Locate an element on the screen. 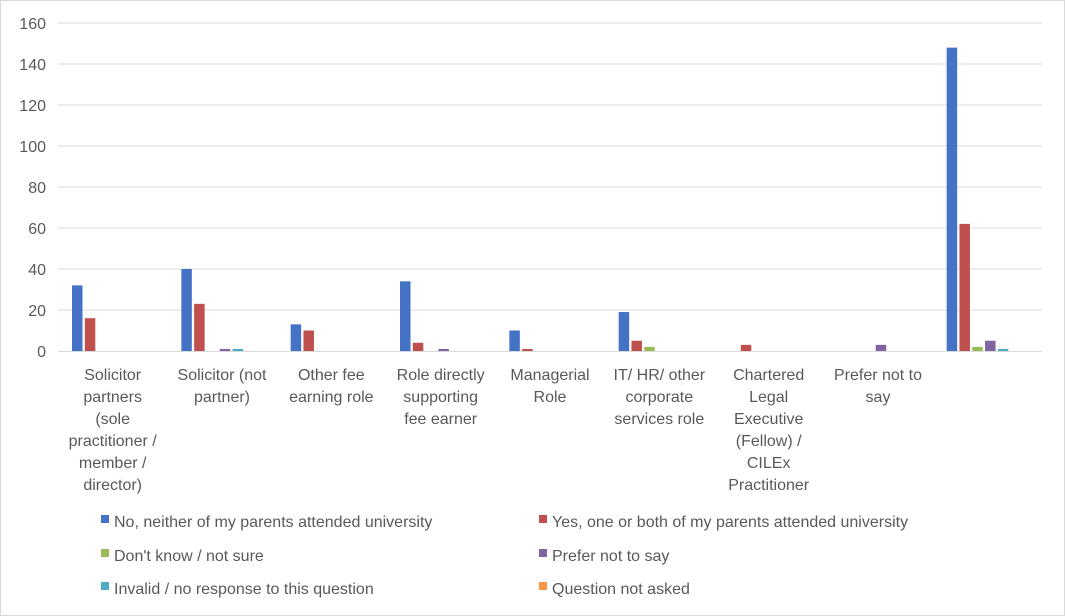  x-category-label: partners is located at coordinates (112, 397).